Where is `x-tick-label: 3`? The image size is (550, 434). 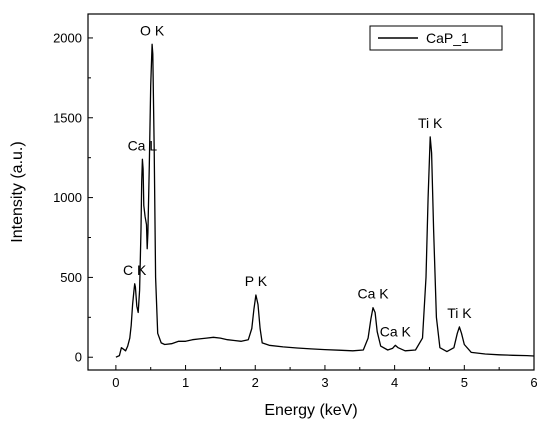
x-tick-label: 3 is located at coordinates (324, 382).